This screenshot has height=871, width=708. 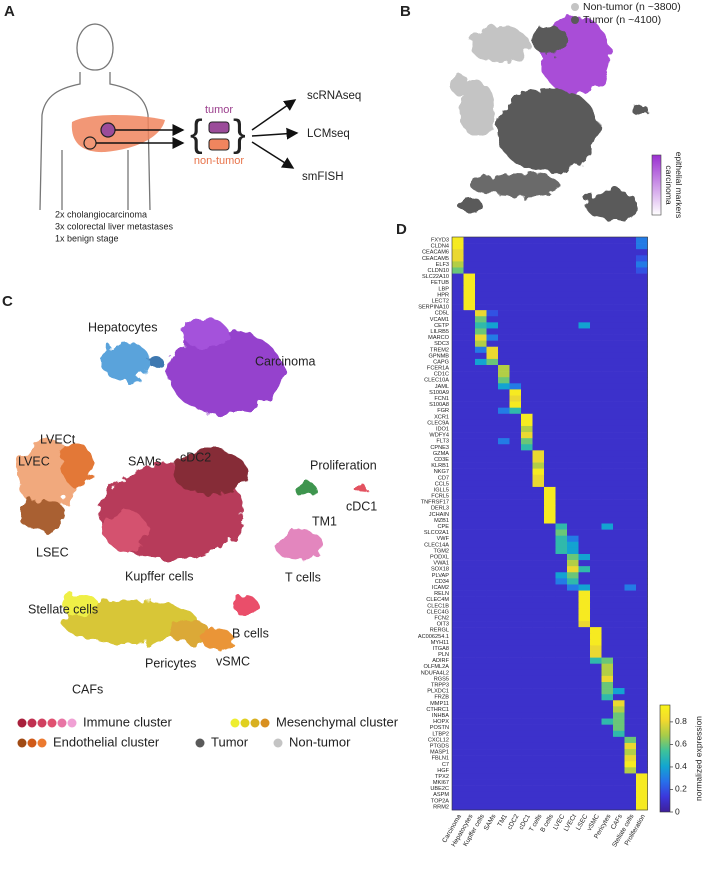 I want to click on gene-label: RELN, so click(x=441, y=594).